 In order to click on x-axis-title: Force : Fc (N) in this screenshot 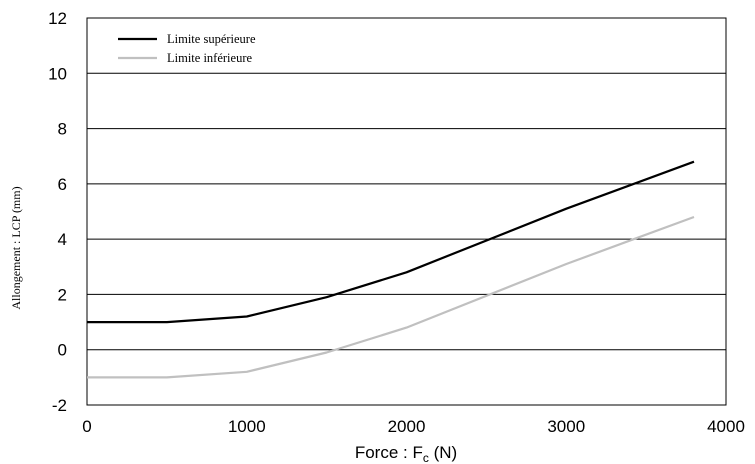, I will do `click(406, 453)`.